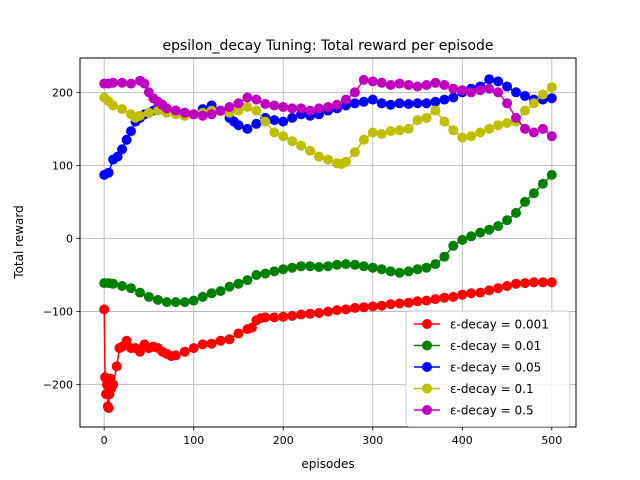  Describe the element at coordinates (492, 389) in the screenshot. I see `legend-label: ε-decay = 0.1` at that location.